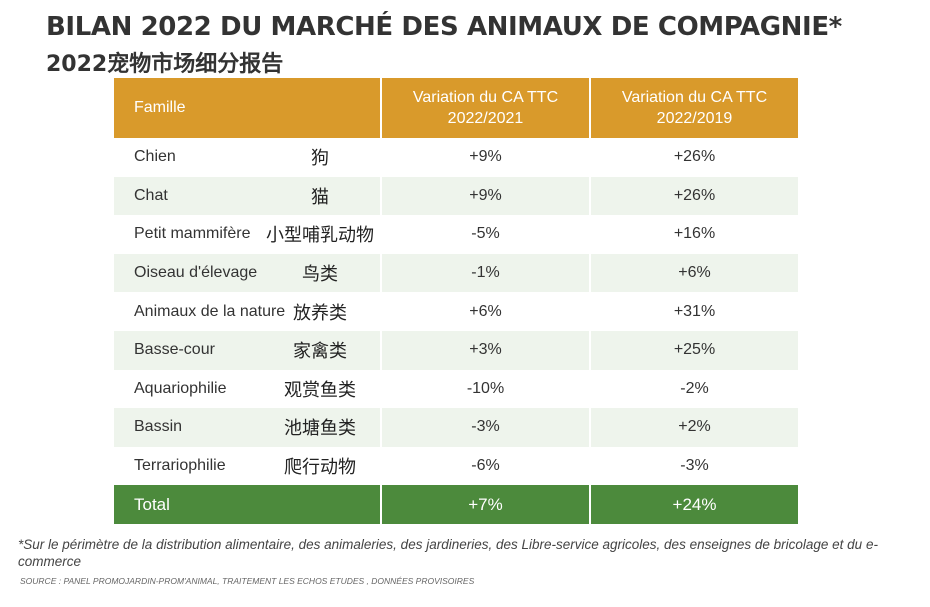  Describe the element at coordinates (485, 97) in the screenshot. I see `header-variation-2021-label: Variation du CA TTC` at that location.